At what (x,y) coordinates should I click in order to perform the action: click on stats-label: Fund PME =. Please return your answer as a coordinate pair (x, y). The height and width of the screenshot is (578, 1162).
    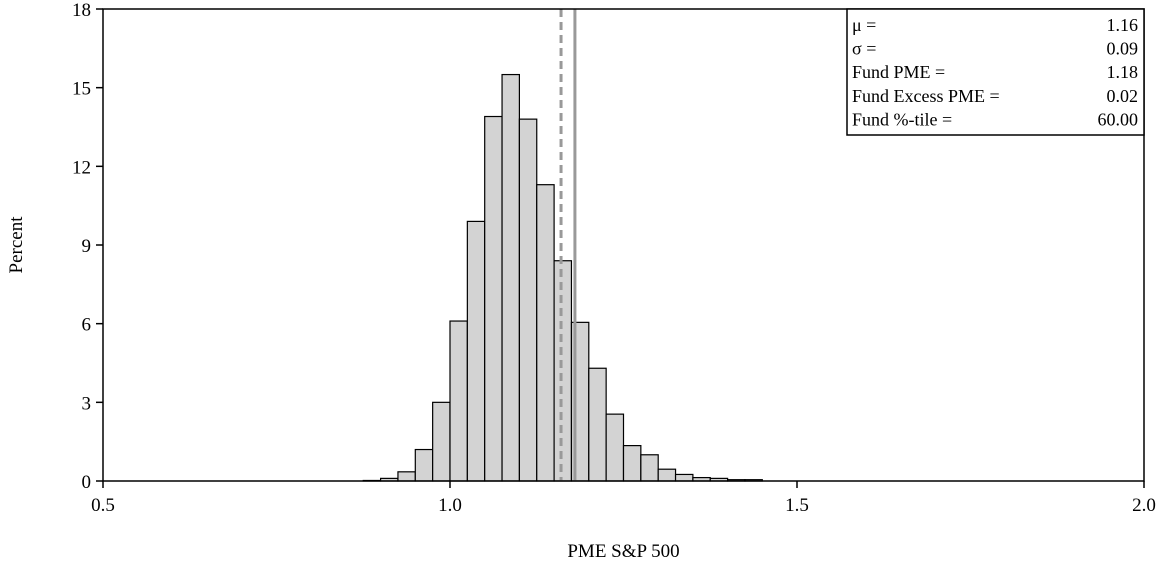
    Looking at the image, I should click on (898, 72).